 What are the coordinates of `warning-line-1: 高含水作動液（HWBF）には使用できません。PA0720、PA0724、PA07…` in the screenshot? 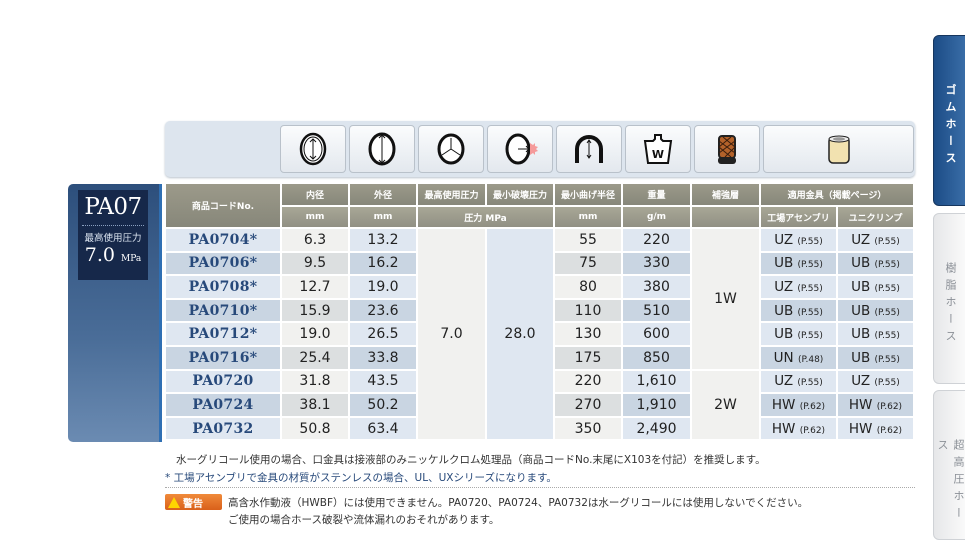 It's located at (518, 503).